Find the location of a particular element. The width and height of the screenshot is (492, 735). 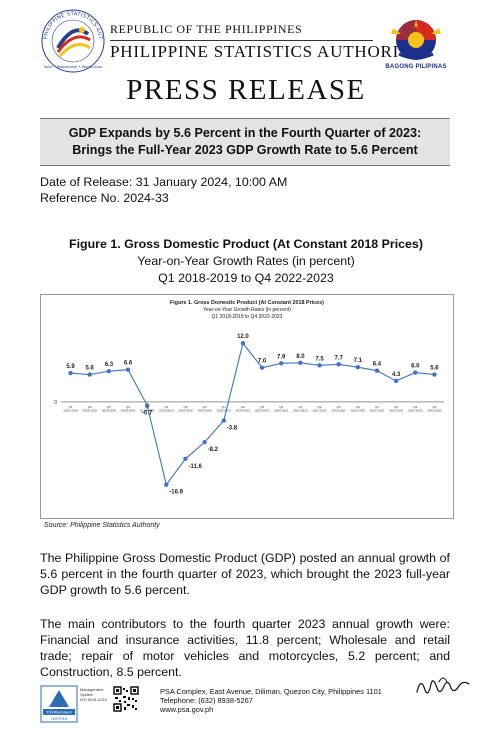

data-label: 7.0 is located at coordinates (262, 362).